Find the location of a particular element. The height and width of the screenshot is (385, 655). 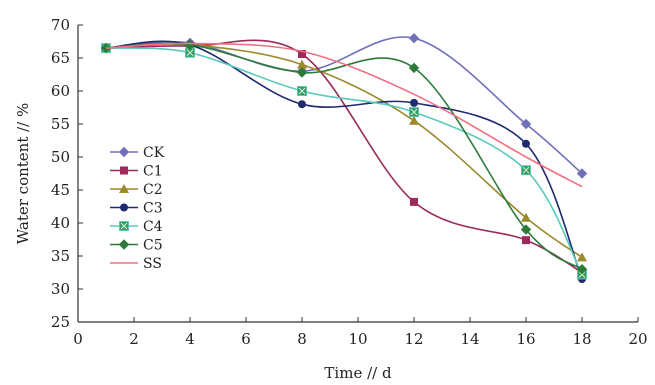

legend-marker-c3 is located at coordinates (124, 207).